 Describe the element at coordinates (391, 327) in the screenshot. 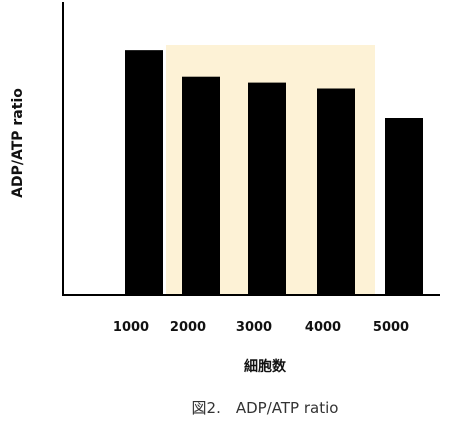

I see `x-tick-label-5000: 5000` at that location.